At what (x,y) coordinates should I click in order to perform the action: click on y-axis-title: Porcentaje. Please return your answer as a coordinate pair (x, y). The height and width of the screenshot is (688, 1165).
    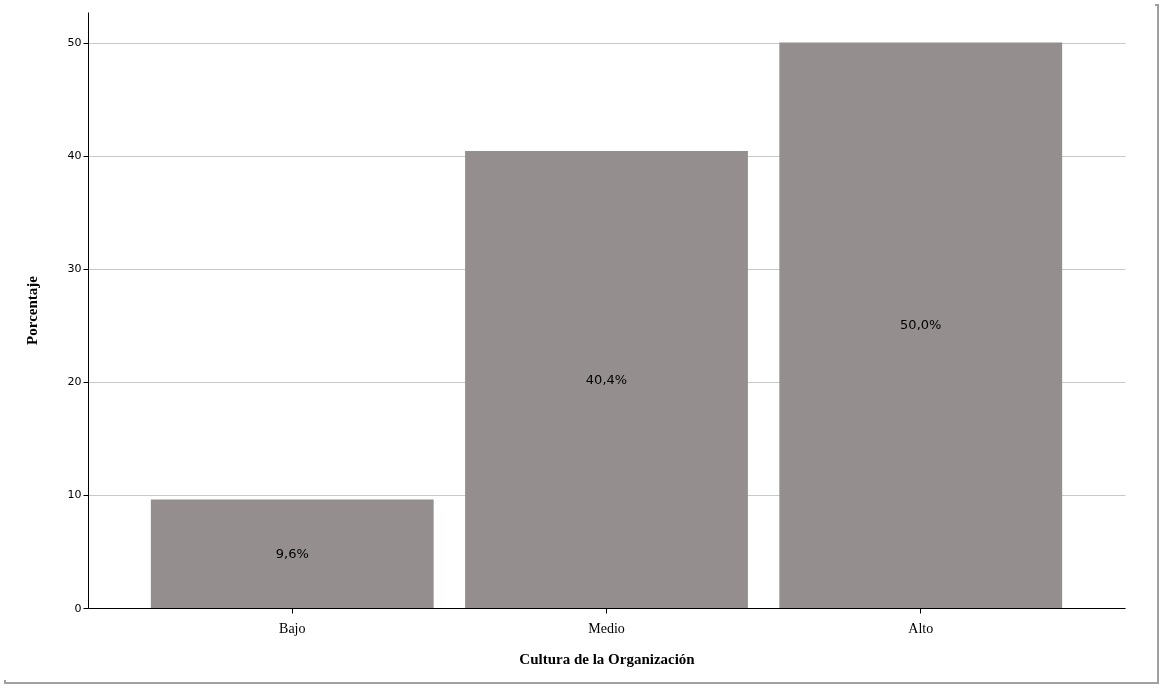
    Looking at the image, I should click on (31, 310).